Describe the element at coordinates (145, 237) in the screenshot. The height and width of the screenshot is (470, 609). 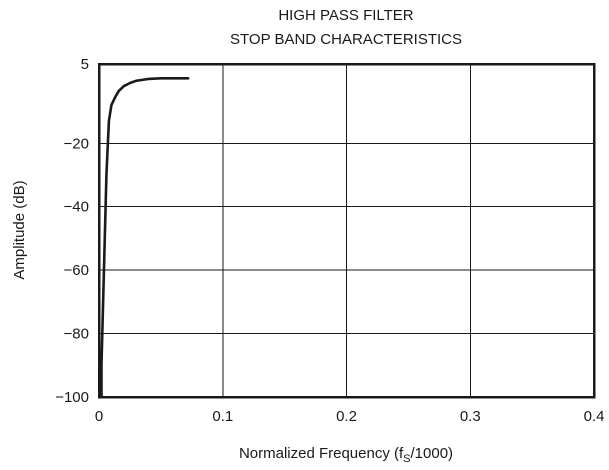
I see `frequency-response-line` at that location.